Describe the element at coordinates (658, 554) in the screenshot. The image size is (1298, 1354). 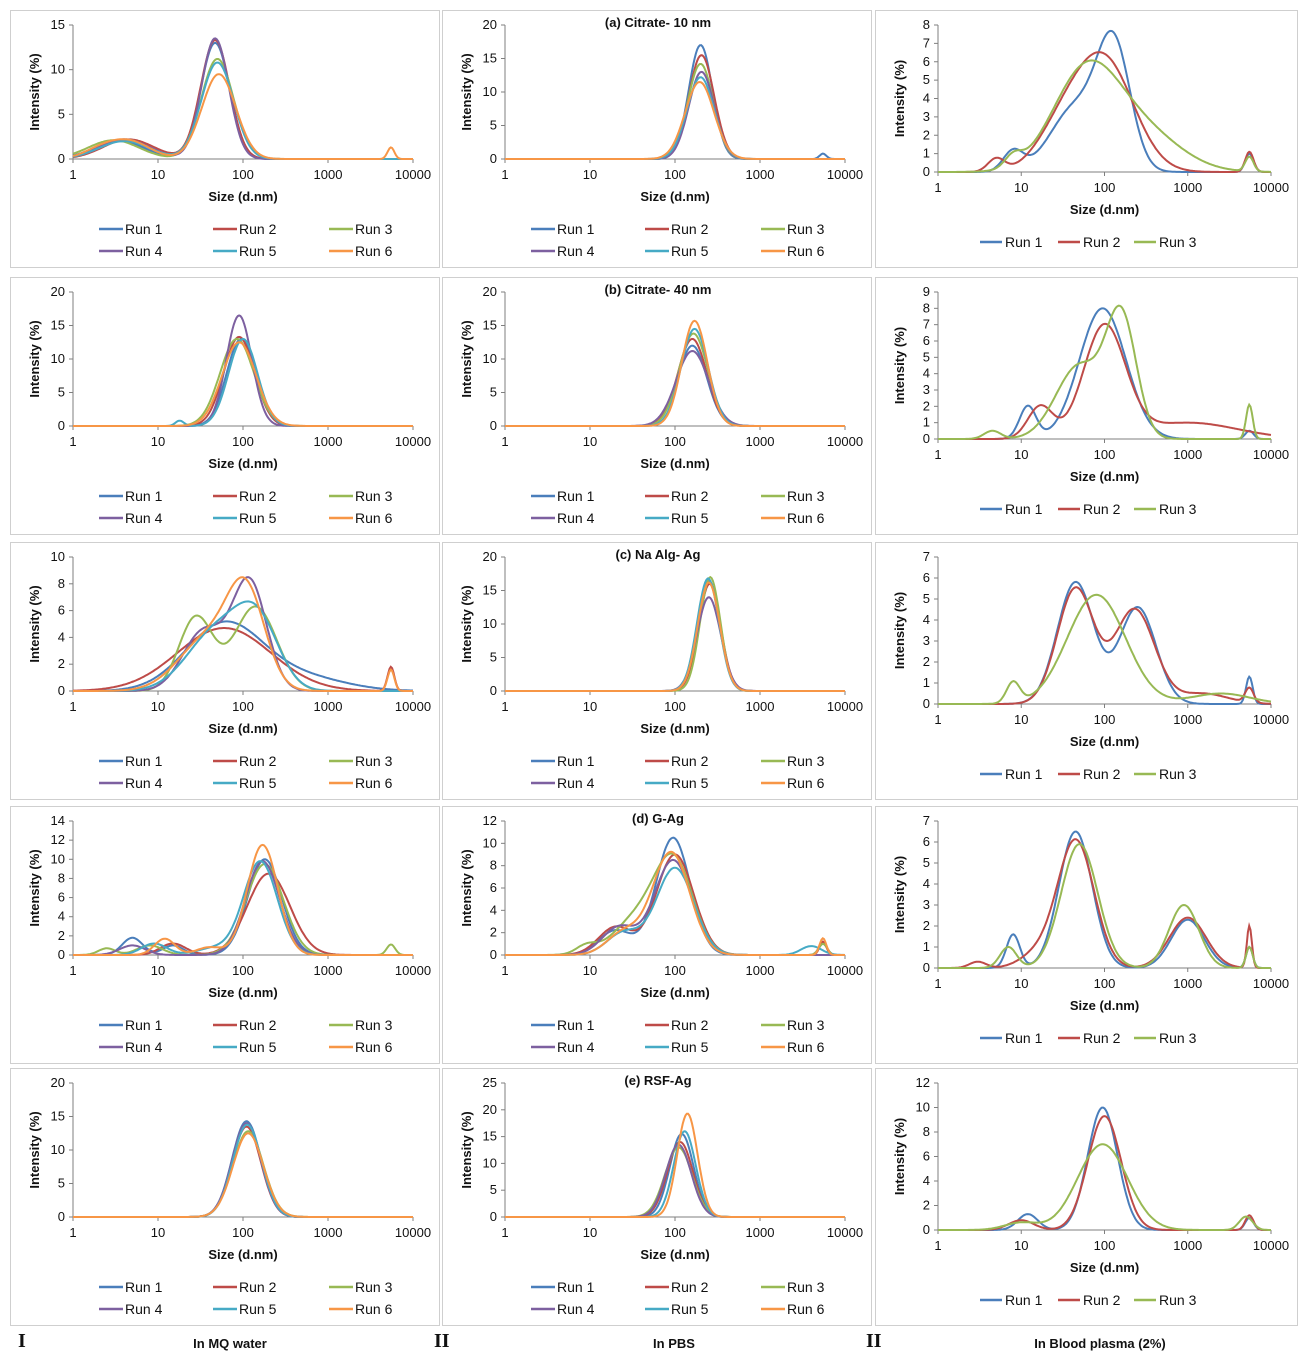
I see `chart-title: (c) Na Alg- Ag` at that location.